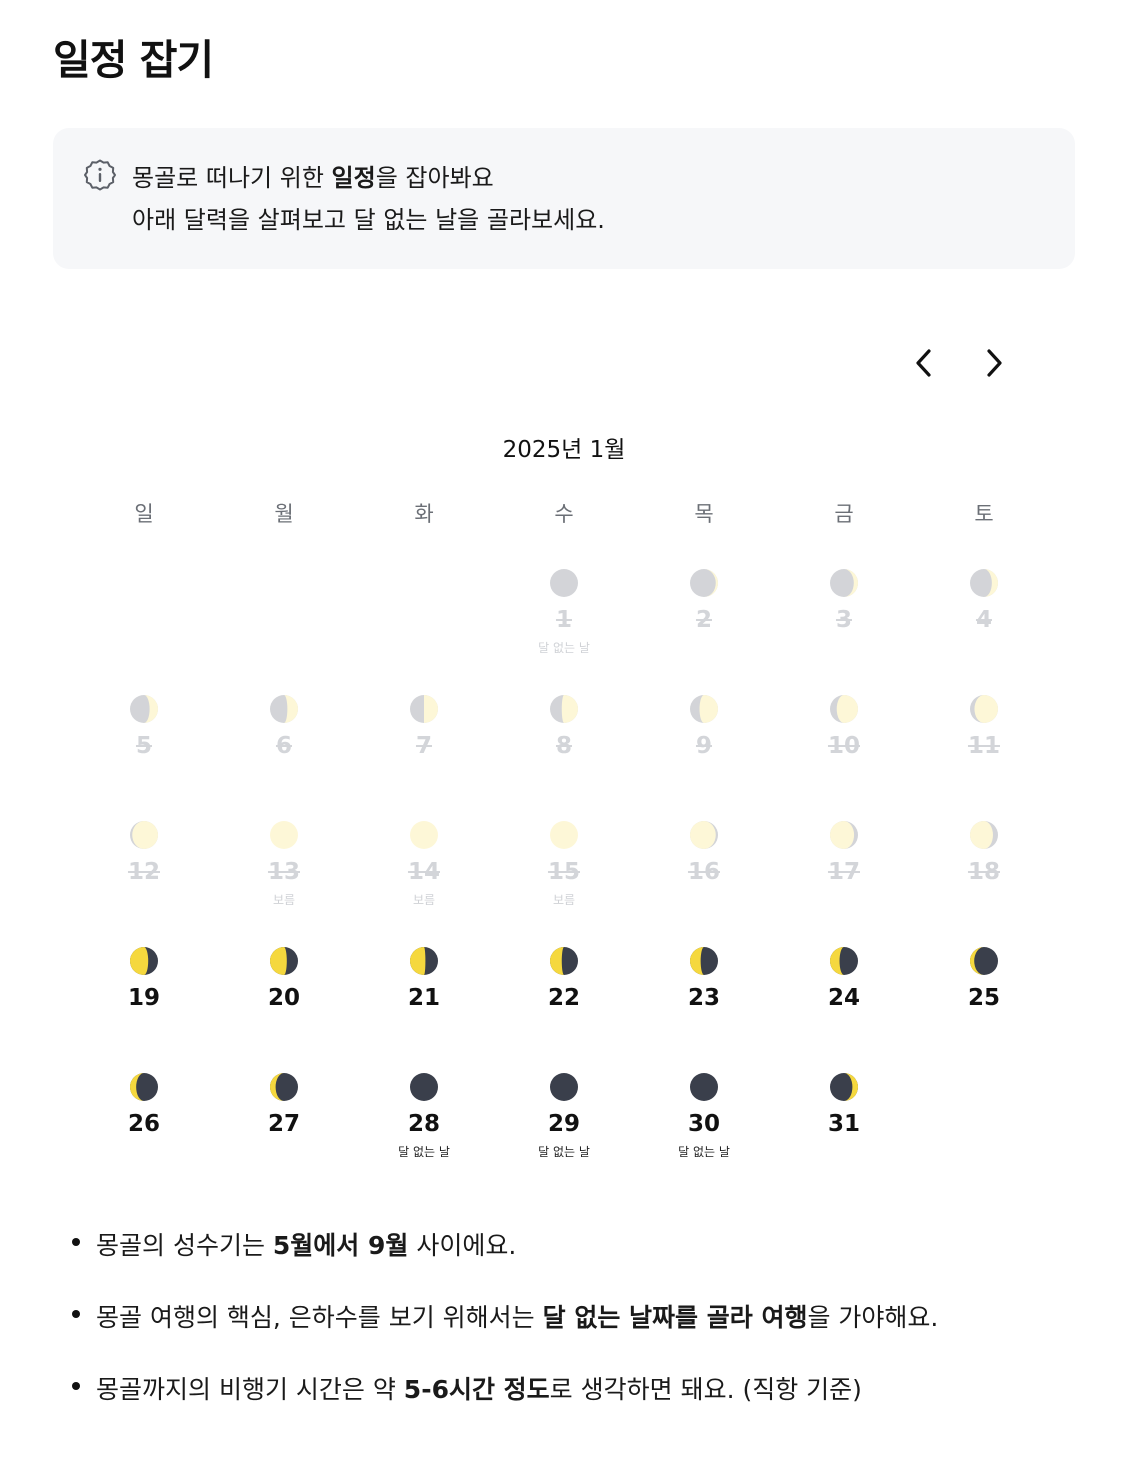 The height and width of the screenshot is (1462, 1134). Describe the element at coordinates (844, 514) in the screenshot. I see `weekday-label: 금` at that location.